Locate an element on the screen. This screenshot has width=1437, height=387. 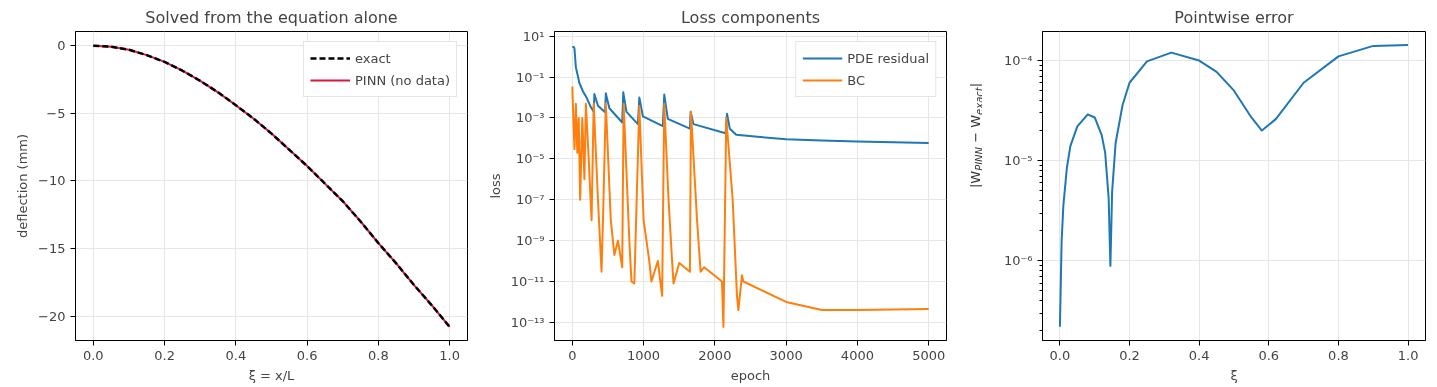
y-tick-label: 10⁻⁹ is located at coordinates (530, 241).